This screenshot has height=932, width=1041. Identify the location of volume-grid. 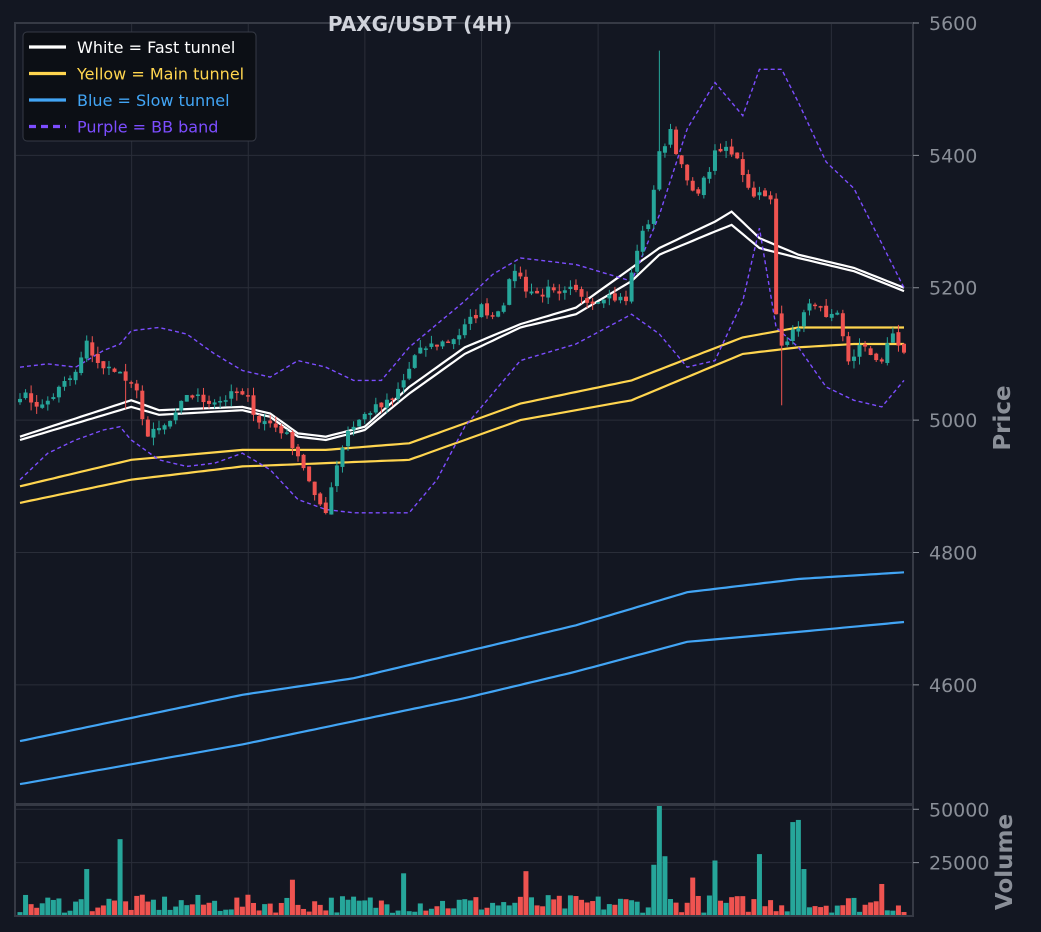
(464, 860).